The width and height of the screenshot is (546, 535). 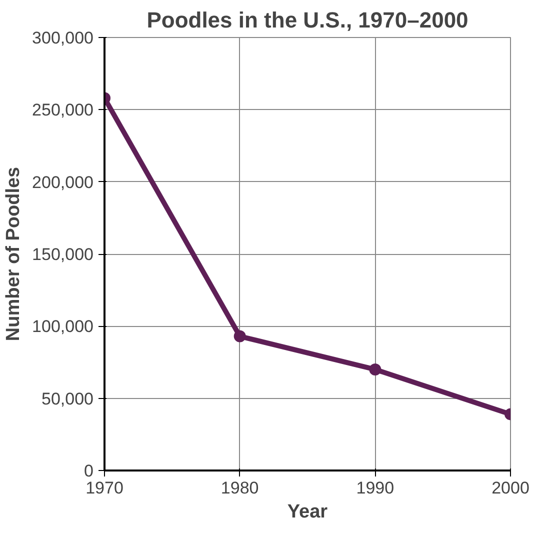 What do you see at coordinates (68, 398) in the screenshot?
I see `y-tick-label: 50,000` at bounding box center [68, 398].